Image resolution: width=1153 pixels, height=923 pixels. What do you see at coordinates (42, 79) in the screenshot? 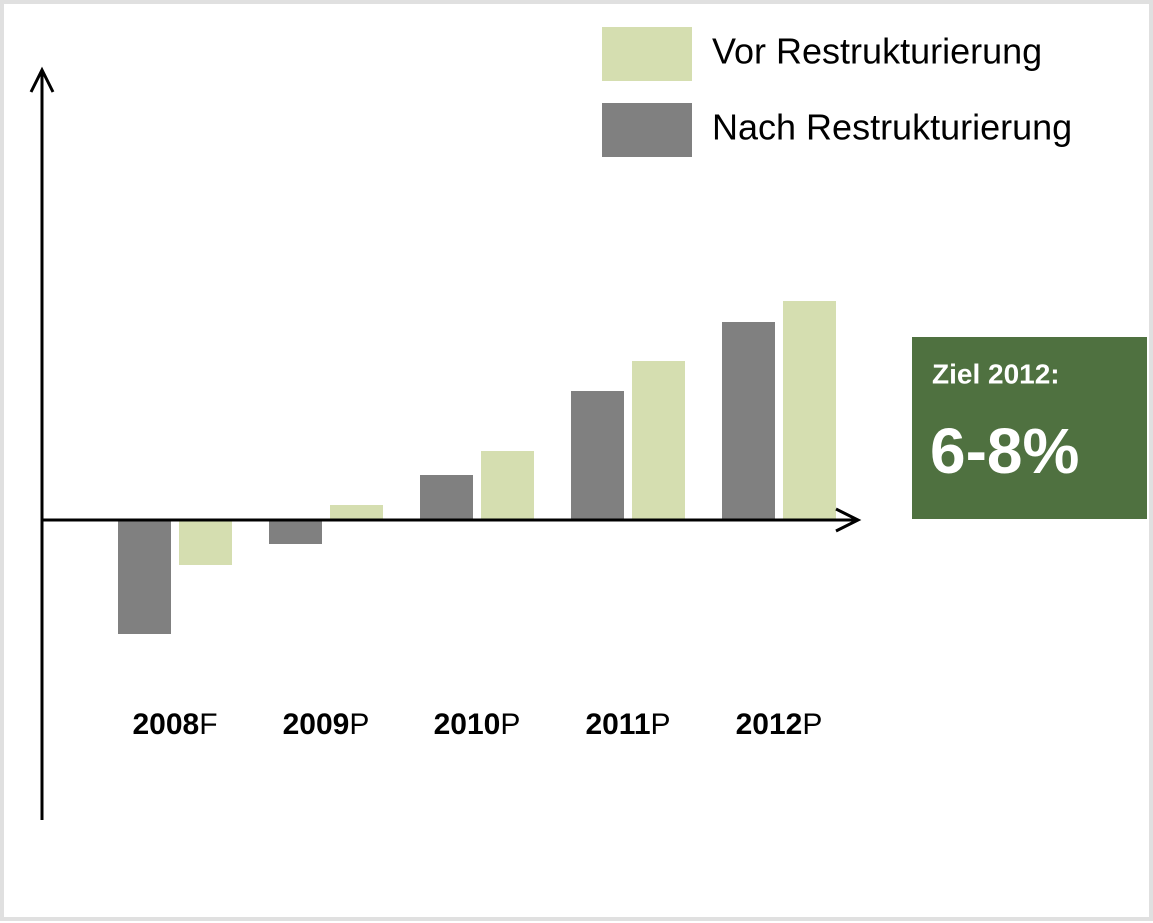
I see `y-axis-arrow` at bounding box center [42, 79].